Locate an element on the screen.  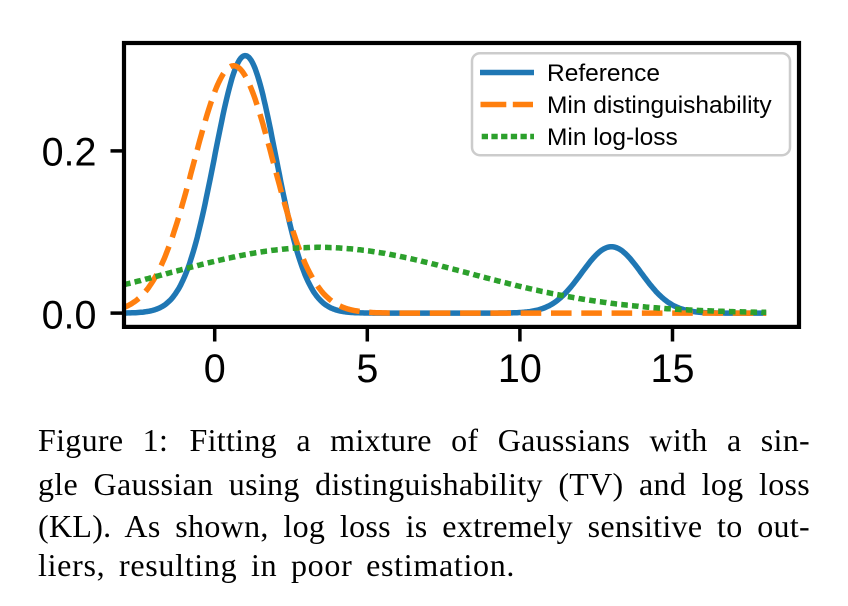
svg-text: Min distinguishability is located at coordinates (659, 105).